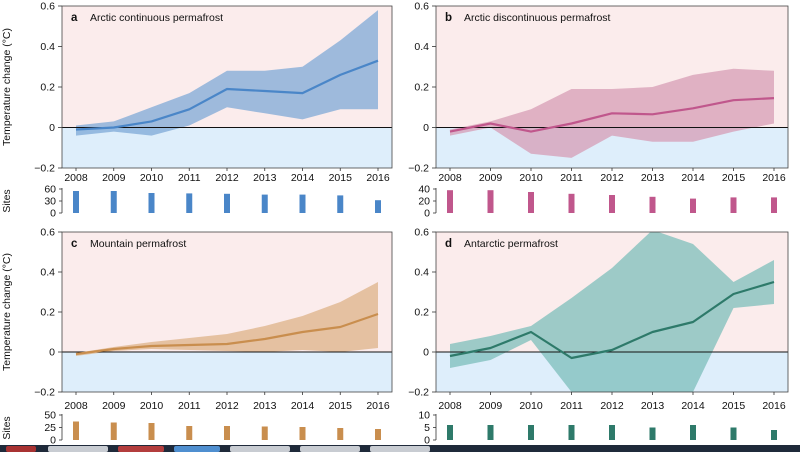 This screenshot has height=452, width=800. I want to click on sites-y-tick-label: 25, so click(50, 428).